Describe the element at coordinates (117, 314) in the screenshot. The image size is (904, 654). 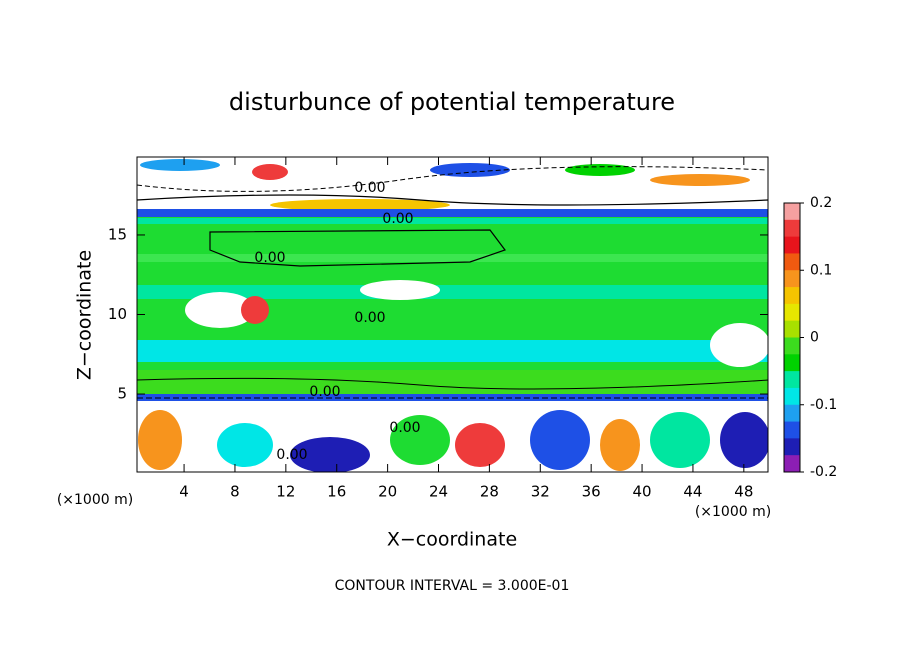
I see `y-tick-label: 10` at that location.